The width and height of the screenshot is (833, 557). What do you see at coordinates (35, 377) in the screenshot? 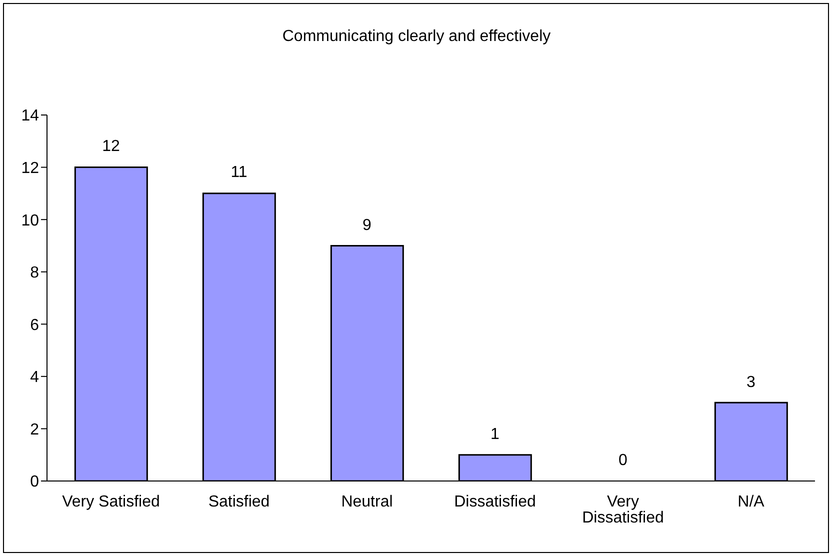
I see `y-tick-label: 4` at bounding box center [35, 377].